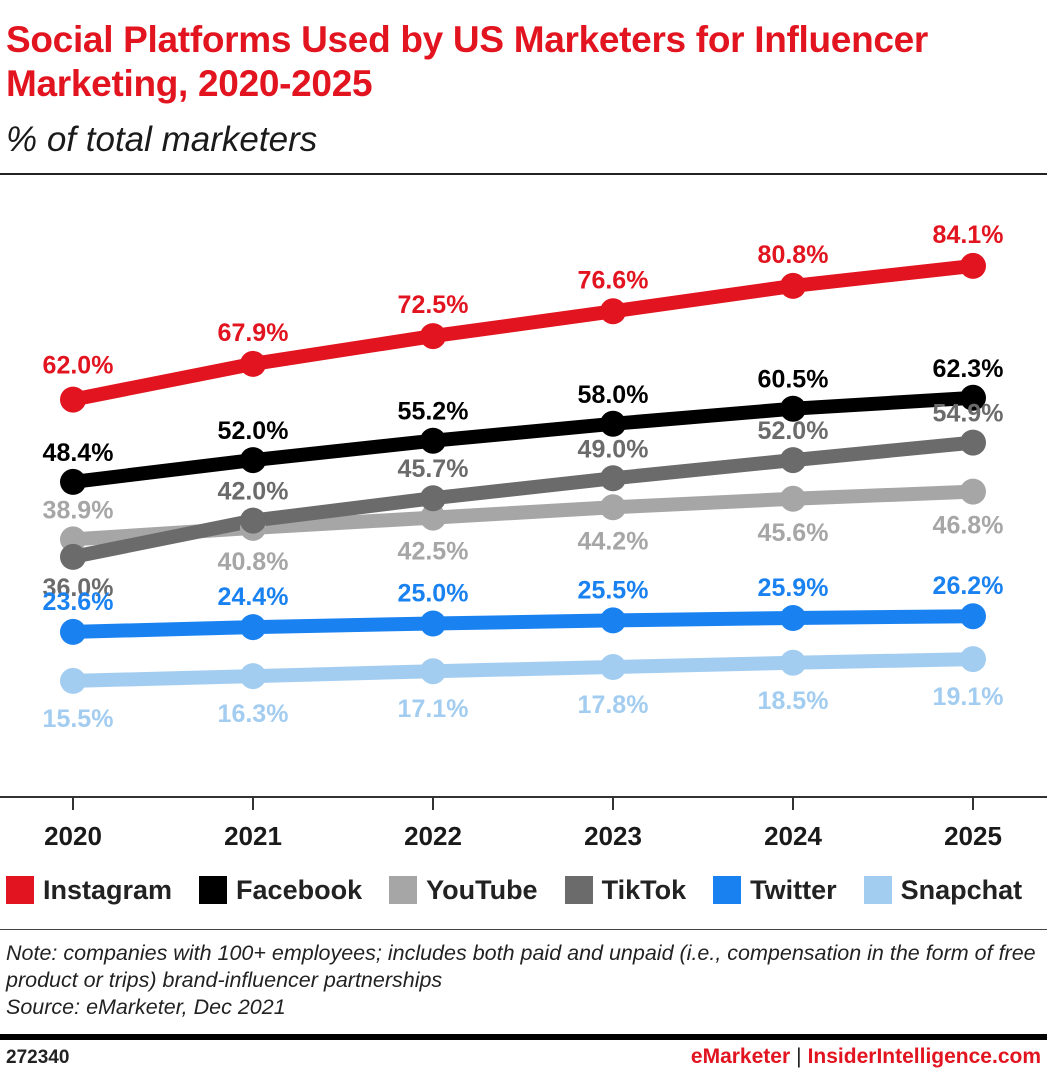  I want to click on legend-swatch-twitter, so click(727, 890).